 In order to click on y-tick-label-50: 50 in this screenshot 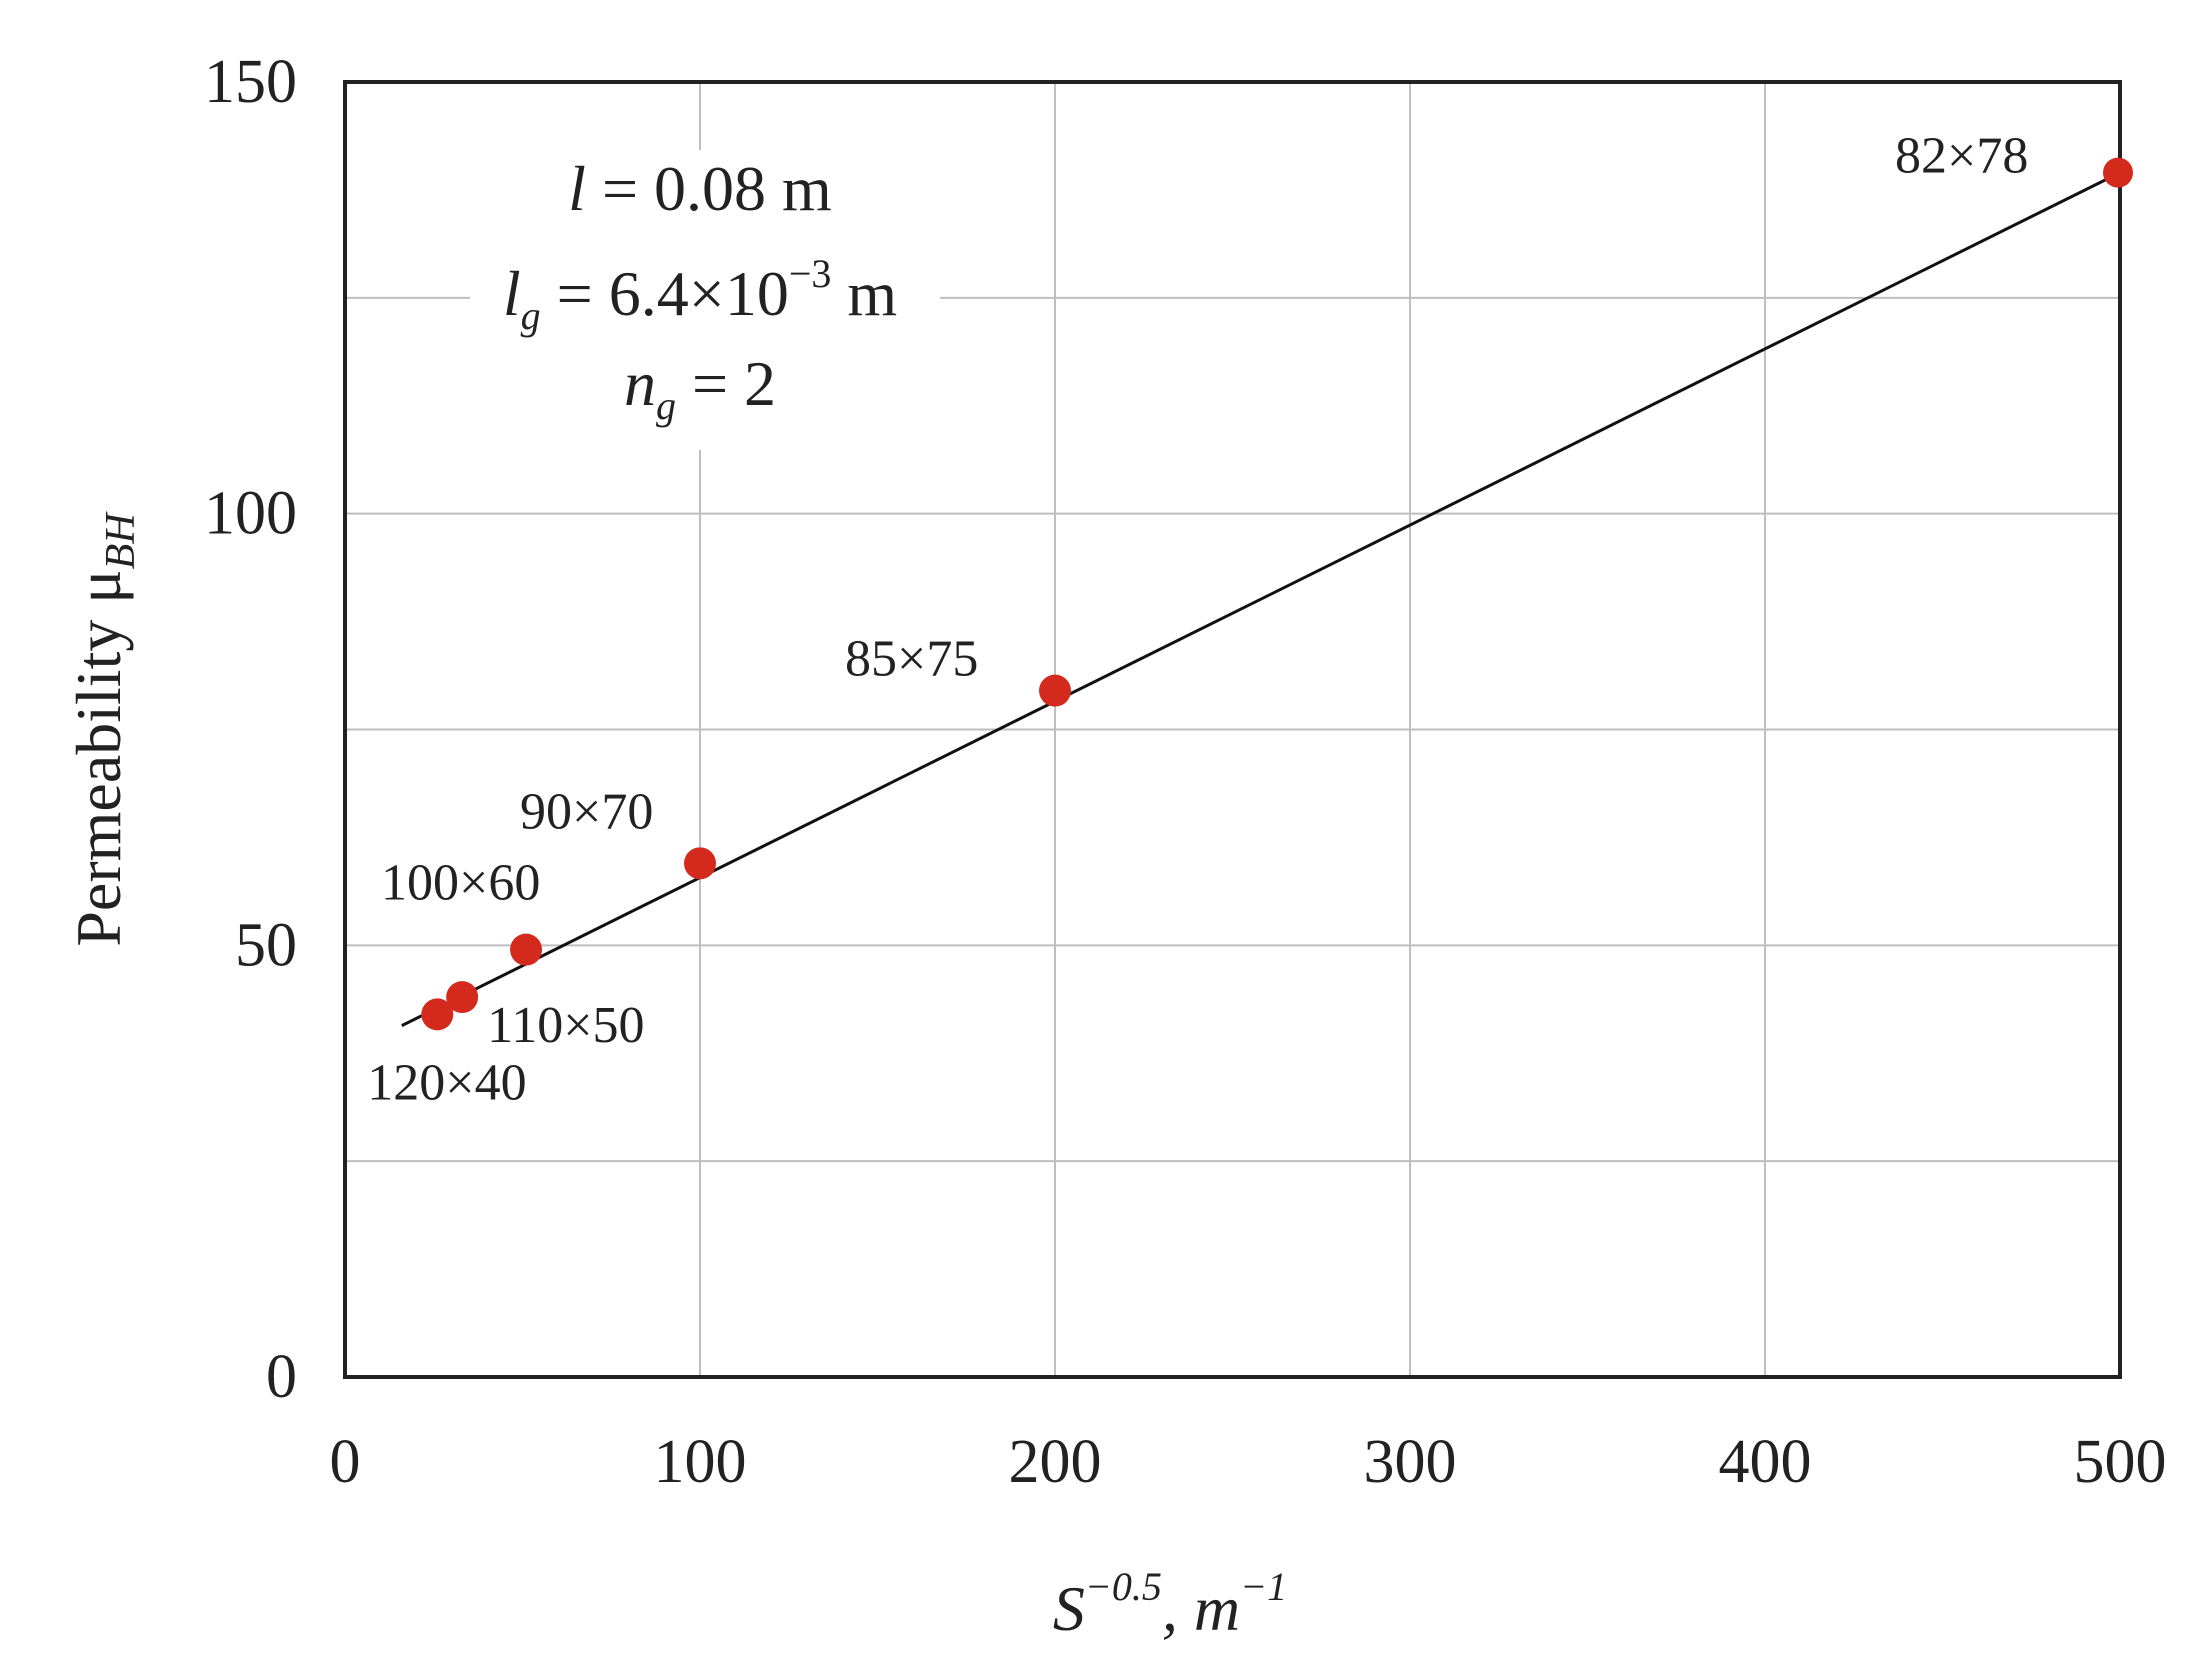, I will do `click(266, 945)`.